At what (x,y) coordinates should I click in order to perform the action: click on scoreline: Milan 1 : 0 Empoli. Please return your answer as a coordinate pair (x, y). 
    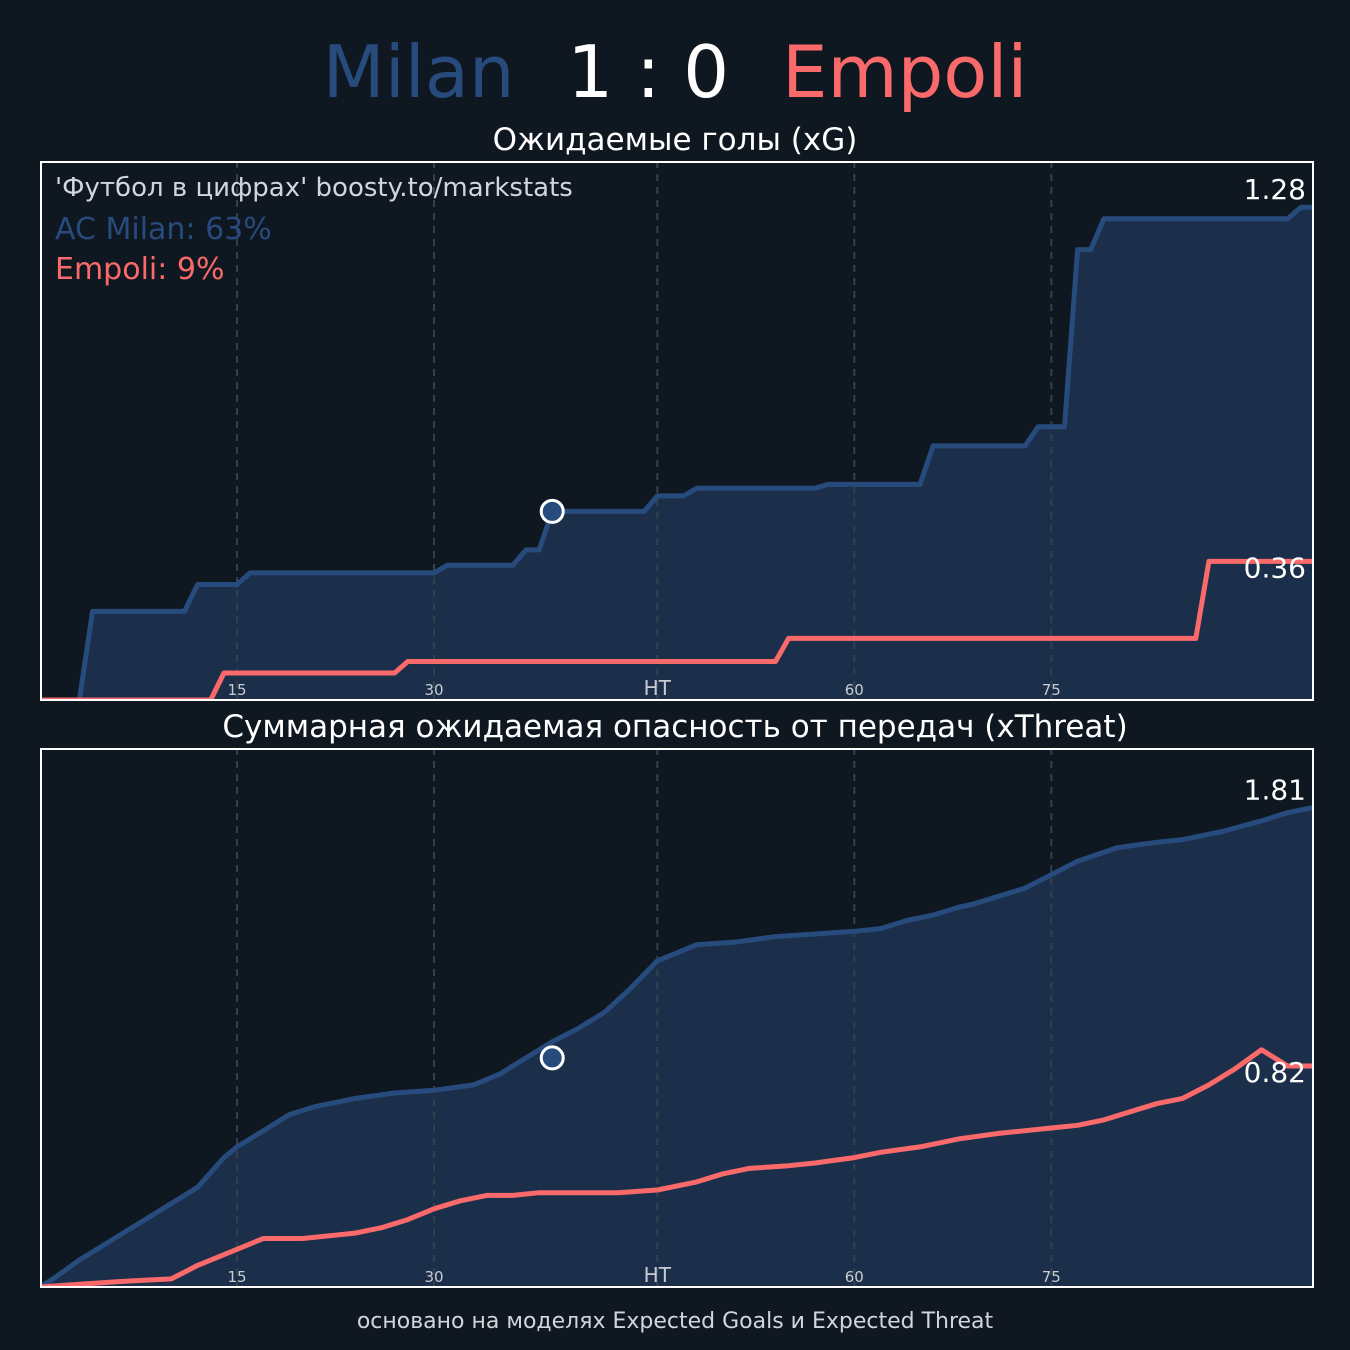
    Looking at the image, I should click on (675, 72).